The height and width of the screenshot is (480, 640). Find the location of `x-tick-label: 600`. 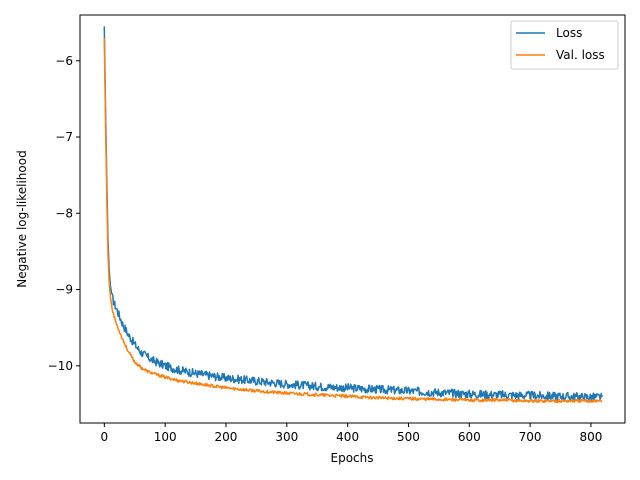

x-tick-label: 600 is located at coordinates (469, 437).